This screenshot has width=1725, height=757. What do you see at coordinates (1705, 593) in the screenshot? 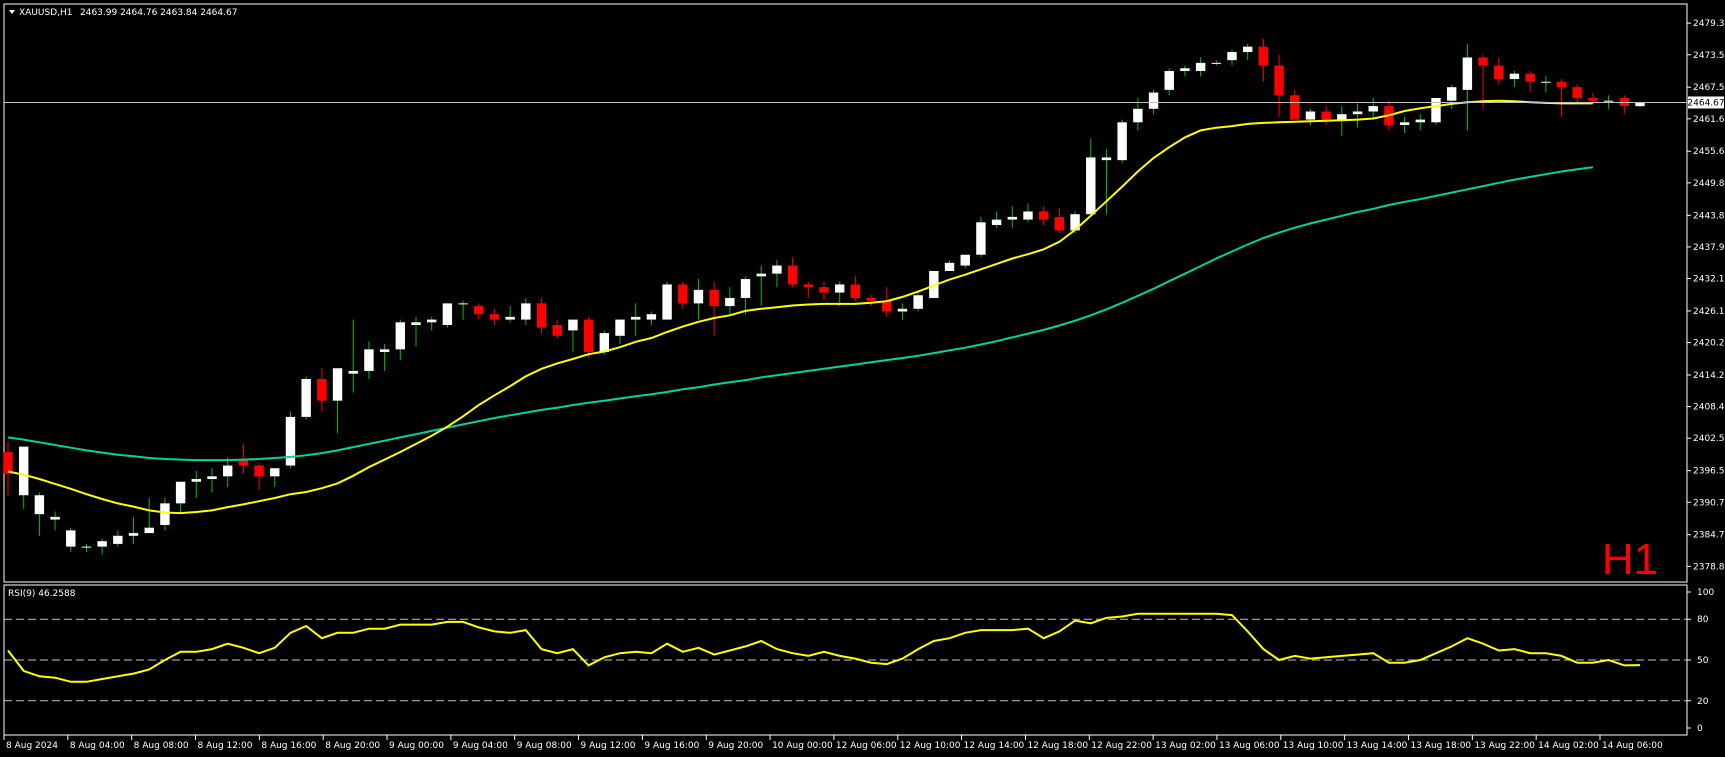
I see `rsi-tick-label: 100` at bounding box center [1705, 593].